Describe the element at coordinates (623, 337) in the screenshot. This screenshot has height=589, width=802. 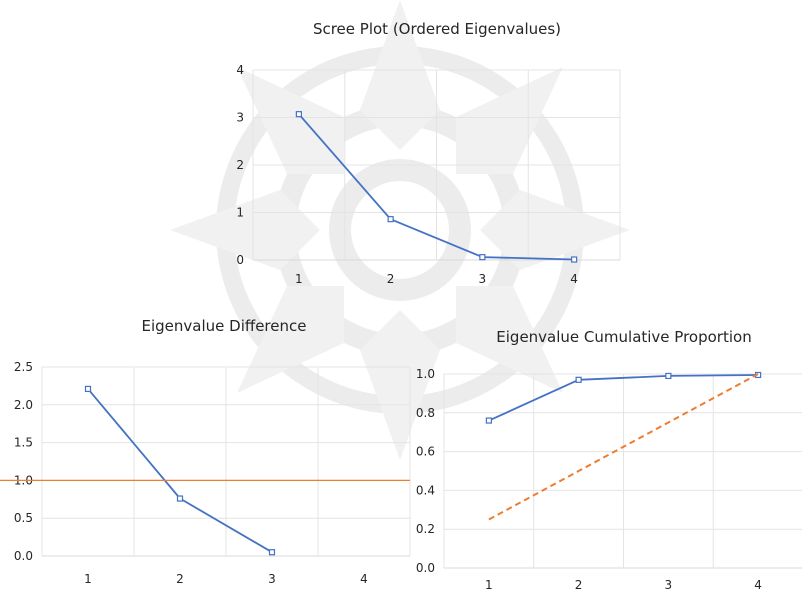
I see `chart-title: Eigenvalue Cumulative Proportion` at that location.